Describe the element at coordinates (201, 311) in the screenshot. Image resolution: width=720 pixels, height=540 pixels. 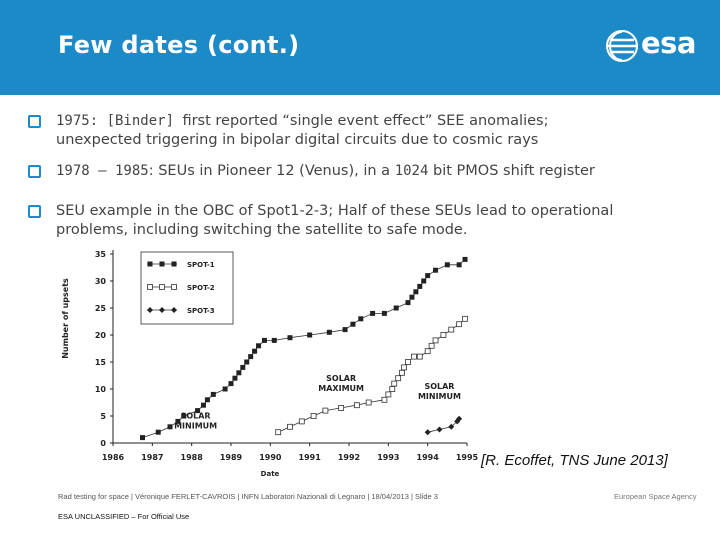
I see `legend-label: SPOT-3` at that location.